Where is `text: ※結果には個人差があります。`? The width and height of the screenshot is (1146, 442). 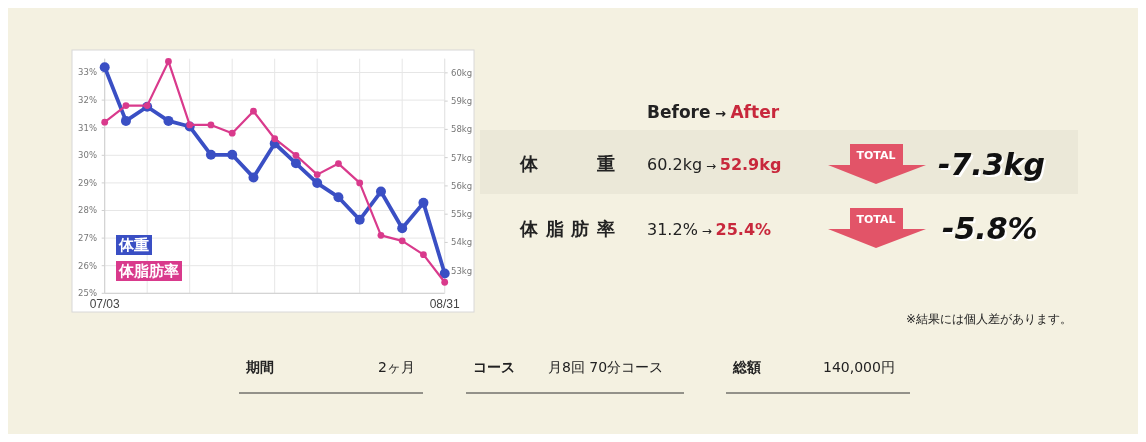
text: ※結果には個人差があります。 is located at coordinates (988, 319).